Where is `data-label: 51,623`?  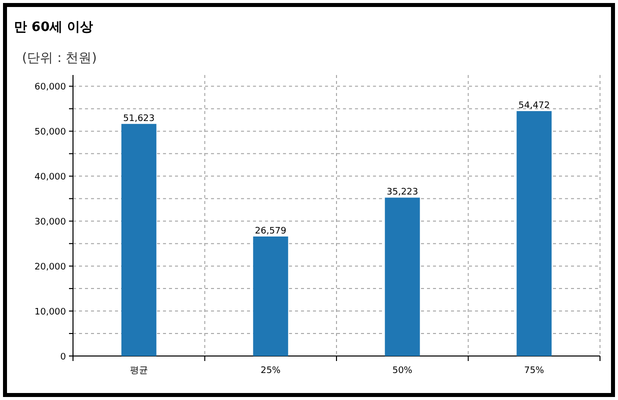 data-label: 51,623 is located at coordinates (139, 119).